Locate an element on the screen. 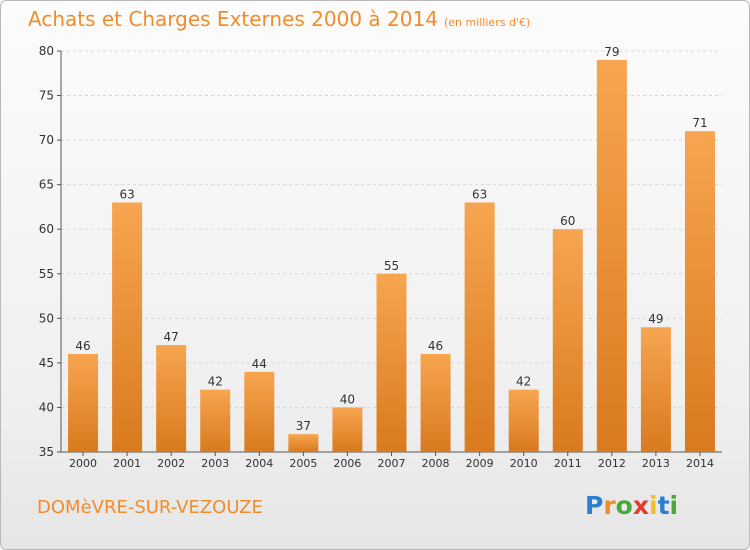 This screenshot has height=550, width=750. bar-value-label: 47 is located at coordinates (171, 337).